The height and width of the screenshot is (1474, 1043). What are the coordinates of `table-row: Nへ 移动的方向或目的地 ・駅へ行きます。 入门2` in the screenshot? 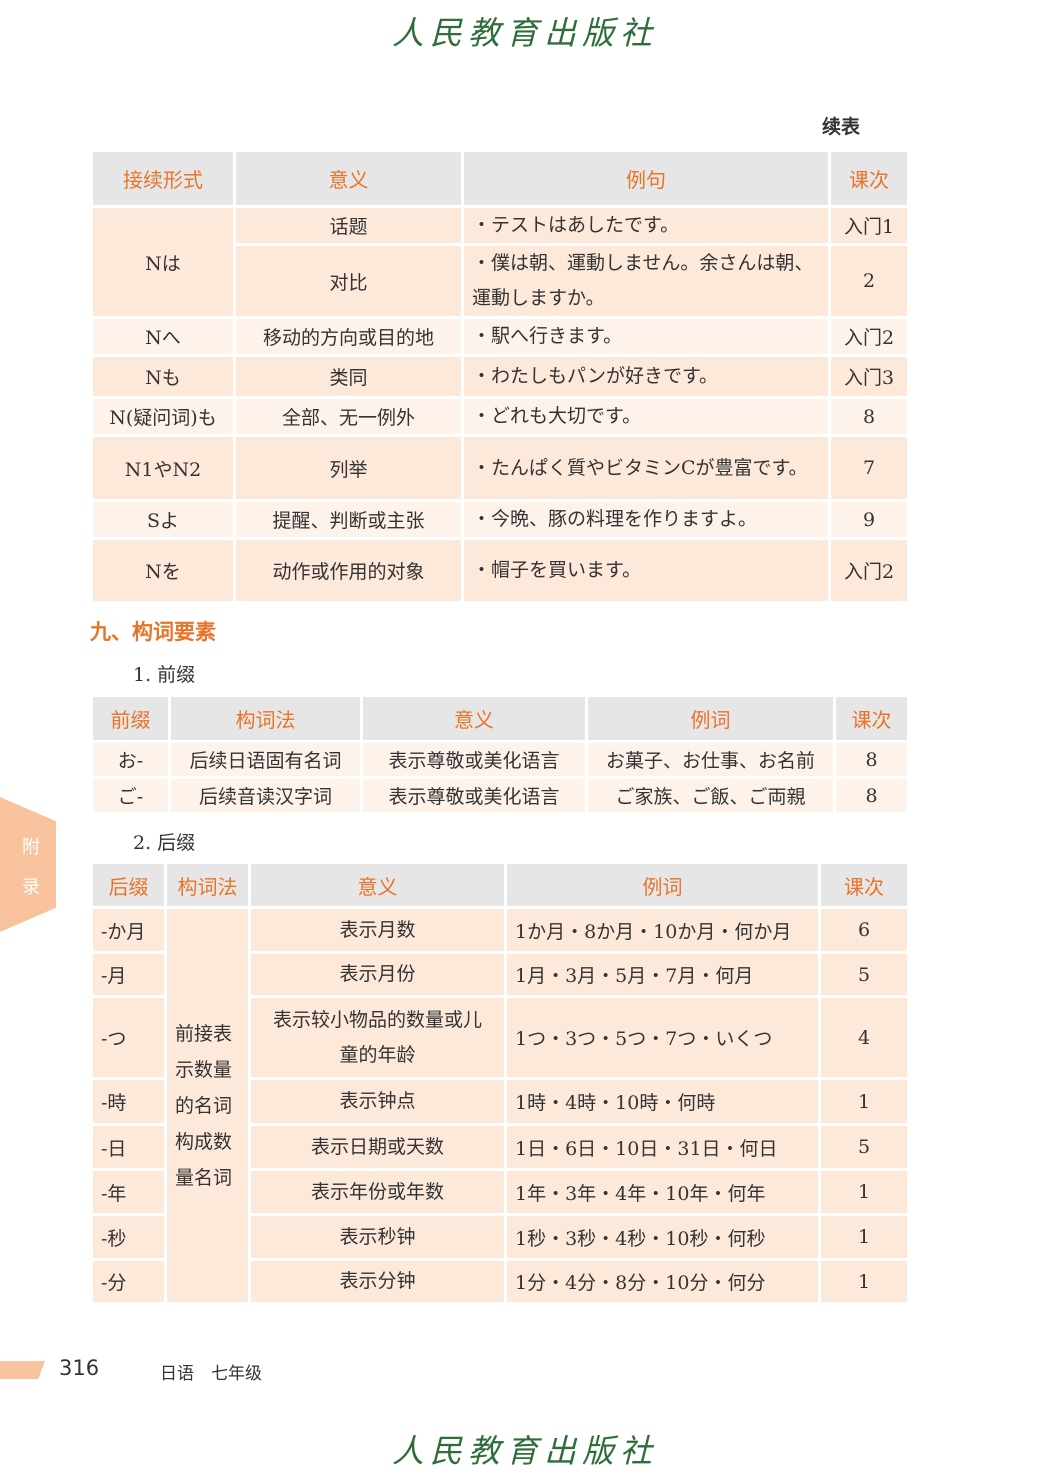 It's located at (500, 336).